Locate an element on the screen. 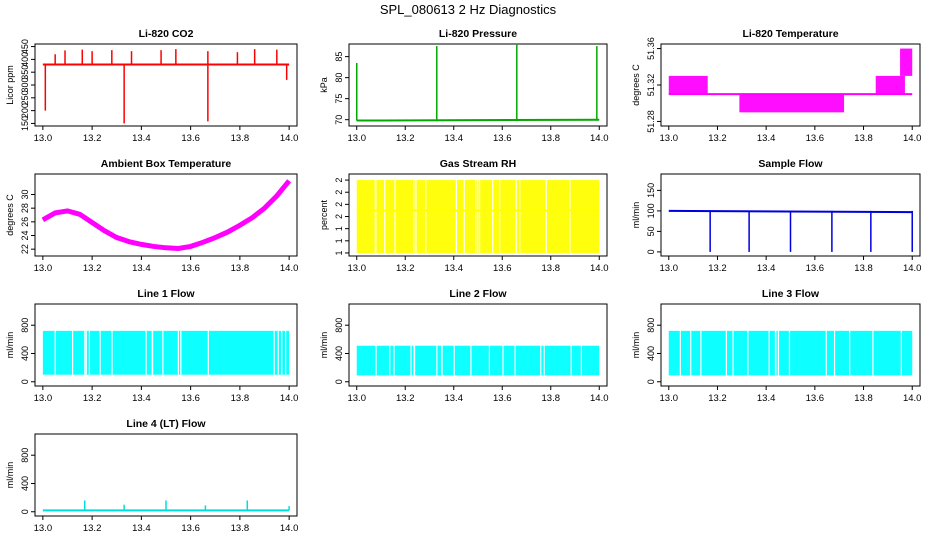  y-axis-label: Licor ppm is located at coordinates (10, 85).